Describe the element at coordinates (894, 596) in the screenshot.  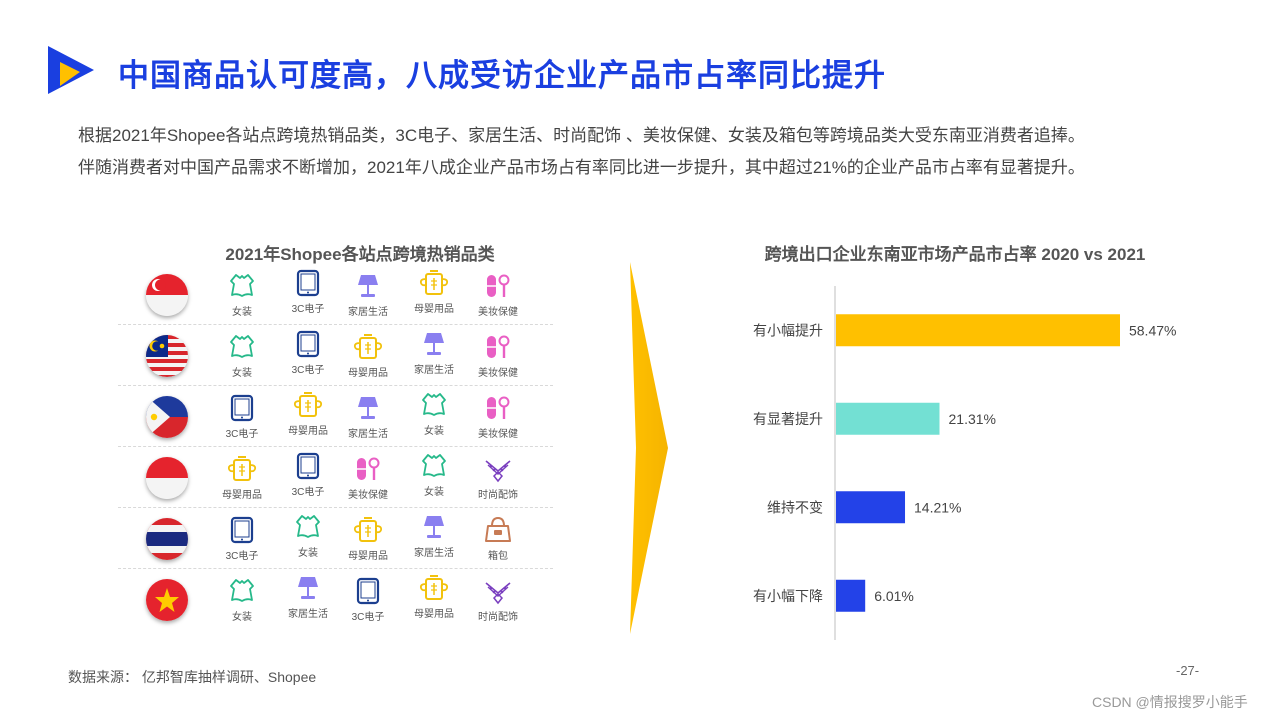
I see `data-label: 6.01%` at that location.